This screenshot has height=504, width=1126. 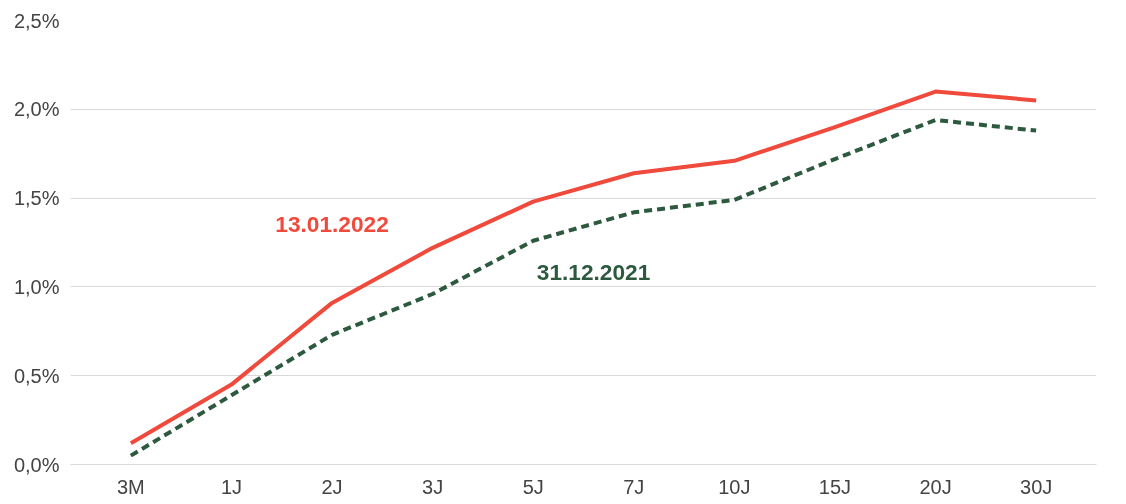 I want to click on series-label: 13.01.2022, so click(x=332, y=224).